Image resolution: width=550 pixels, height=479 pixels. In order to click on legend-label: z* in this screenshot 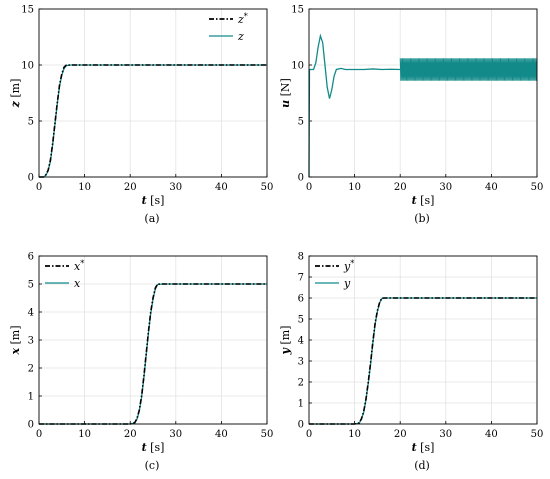, I will do `click(242, 19)`.